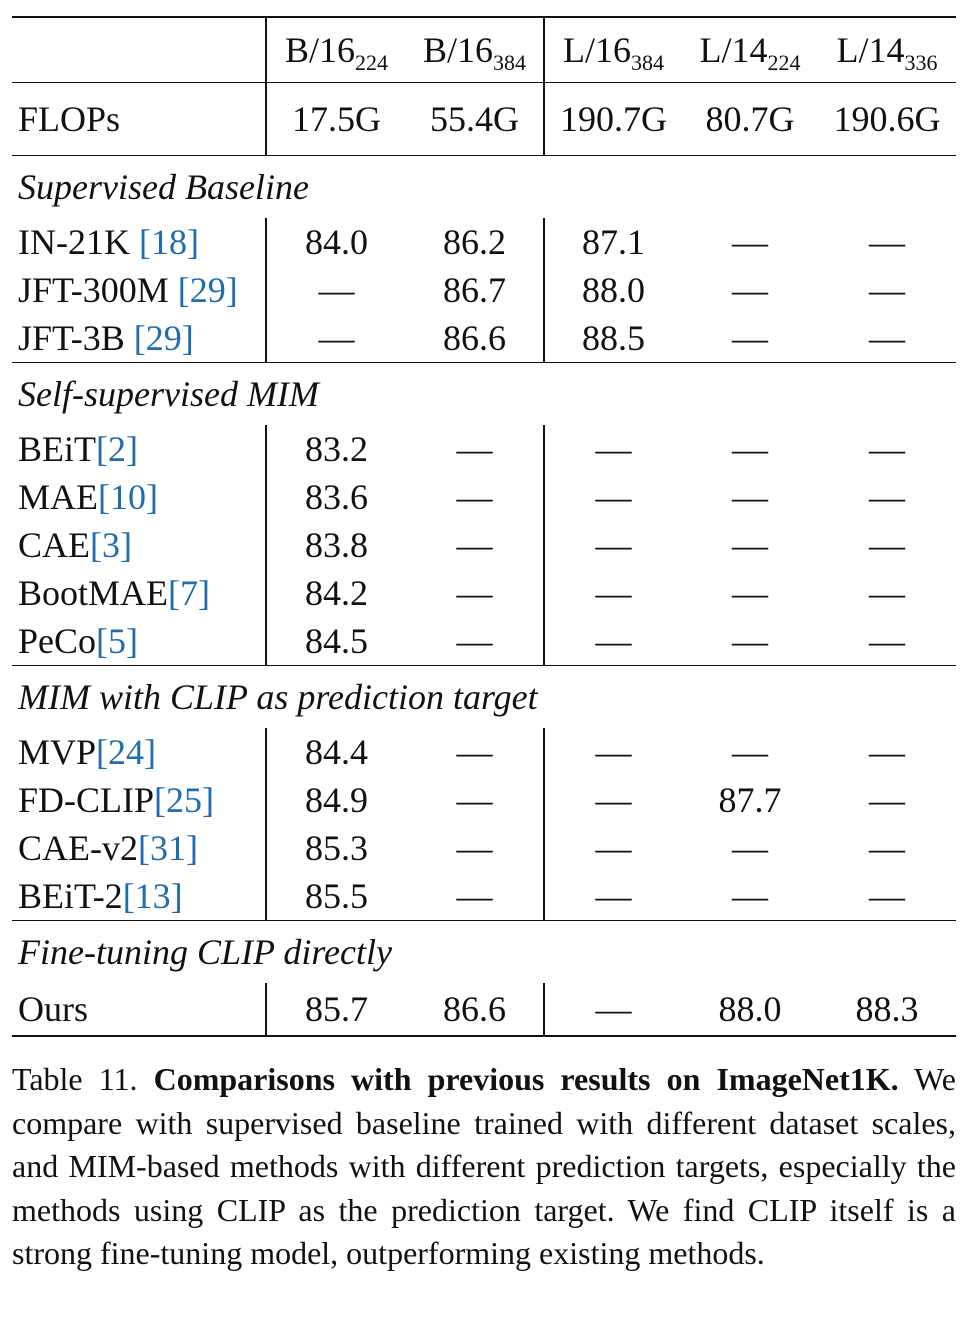  I want to click on method-name: JFT-3B, so click(76, 338).